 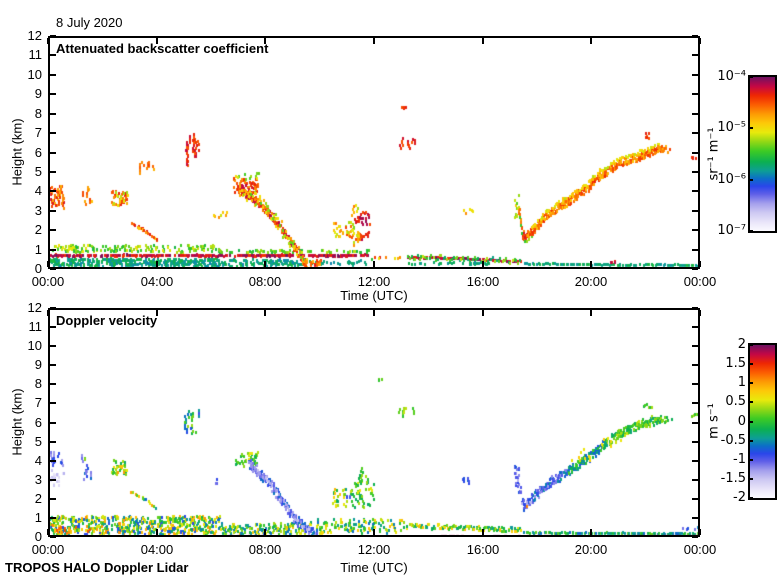 I want to click on colorbar-gradient, so click(x=762, y=154).